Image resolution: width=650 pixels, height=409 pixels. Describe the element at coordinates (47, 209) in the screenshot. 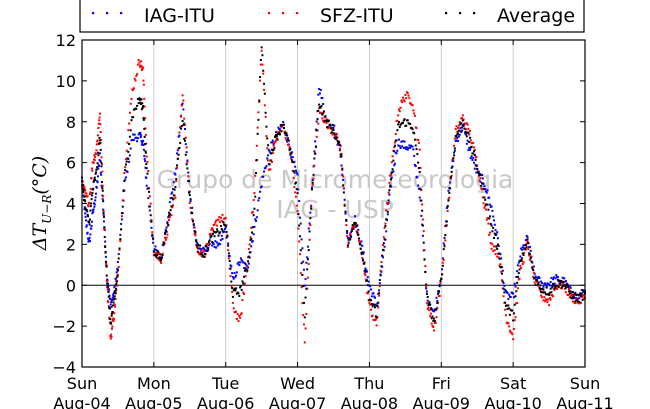

I see `y-label-subscript: U−R` at that location.